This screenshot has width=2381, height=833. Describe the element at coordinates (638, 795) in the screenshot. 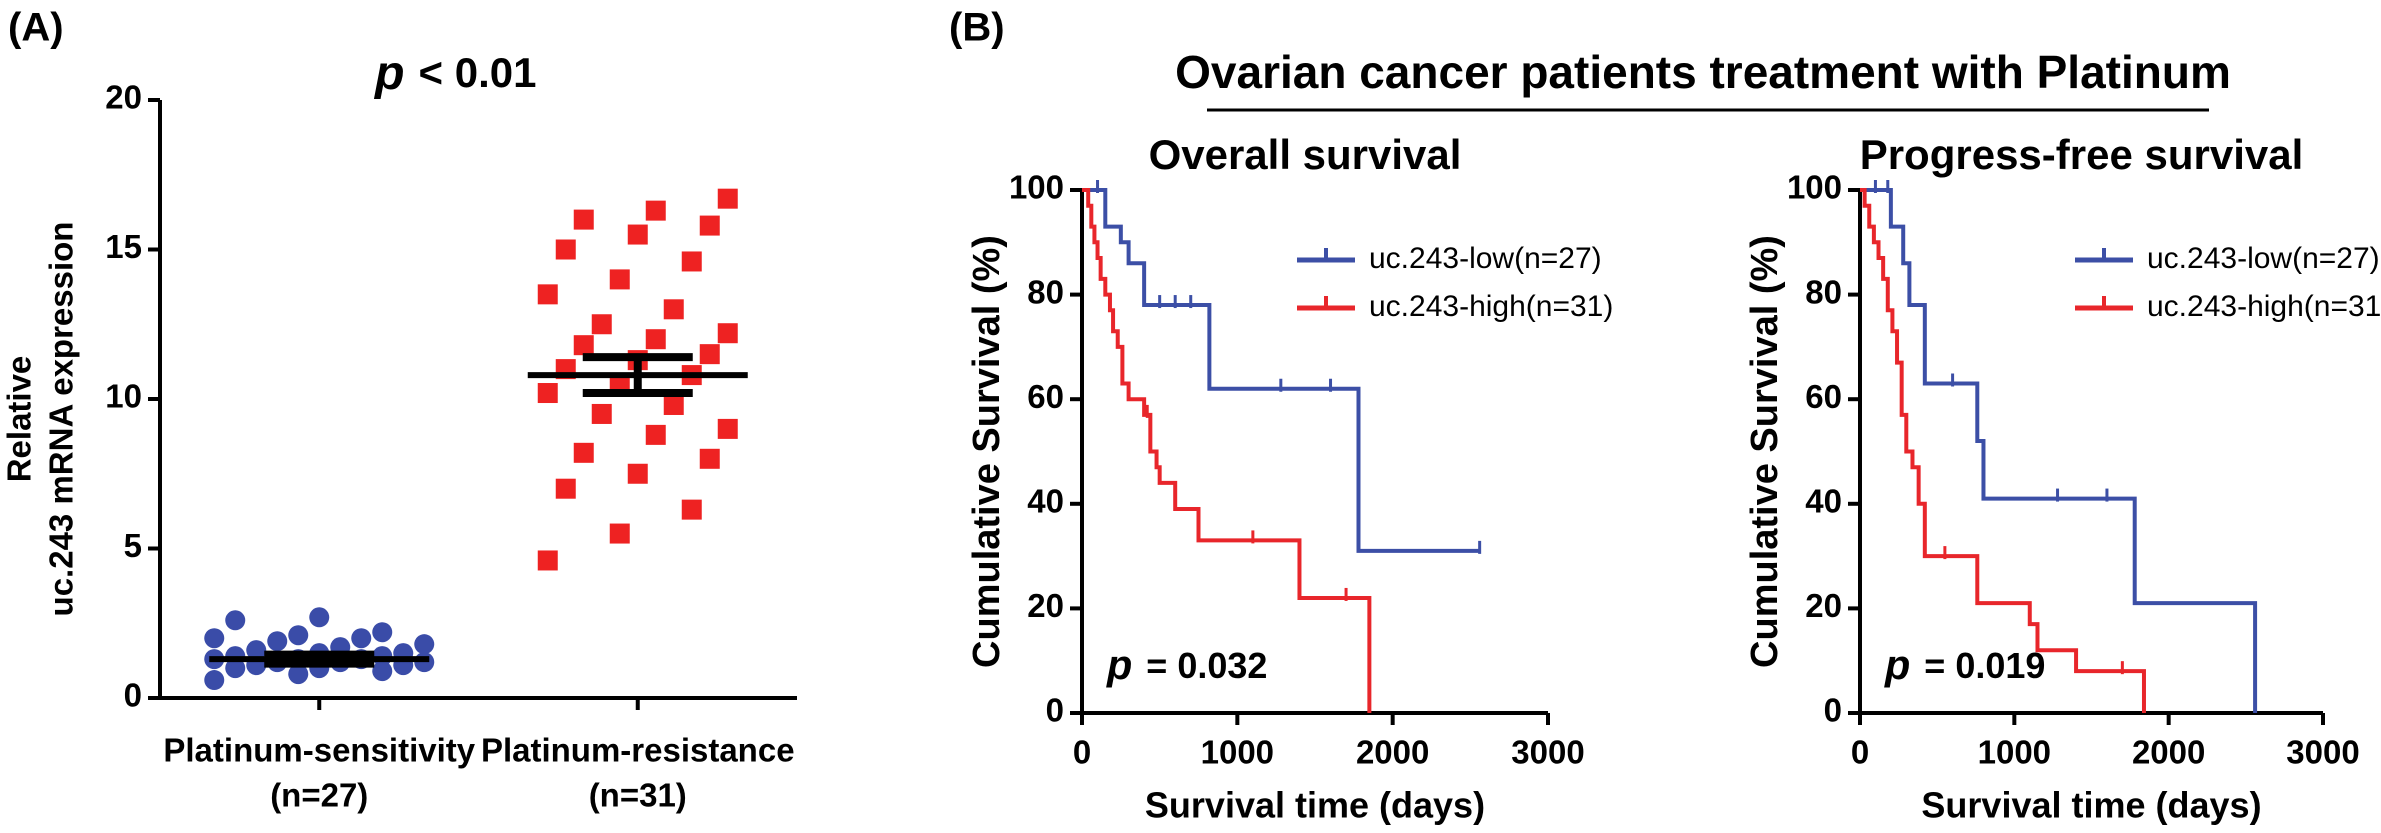

I see `x-tick-label: (n=31)` at that location.